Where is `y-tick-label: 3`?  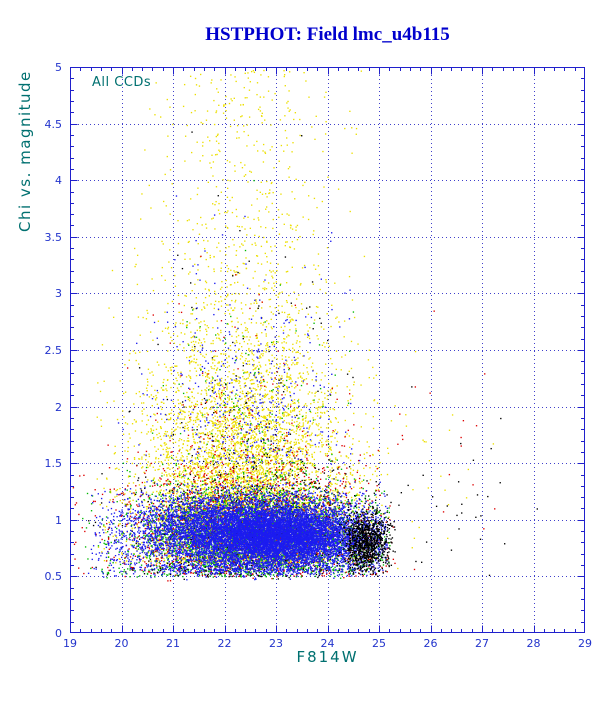
y-tick-label: 3 is located at coordinates (58, 294).